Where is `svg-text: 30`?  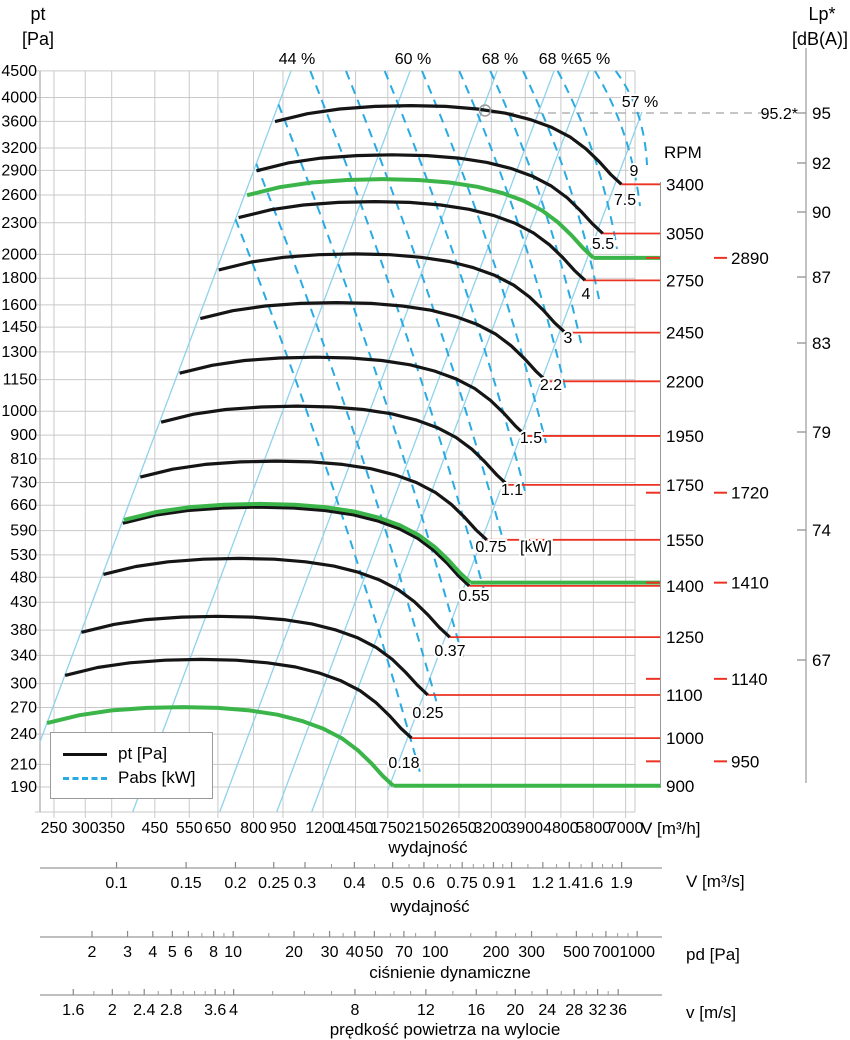 svg-text: 30 is located at coordinates (330, 952).